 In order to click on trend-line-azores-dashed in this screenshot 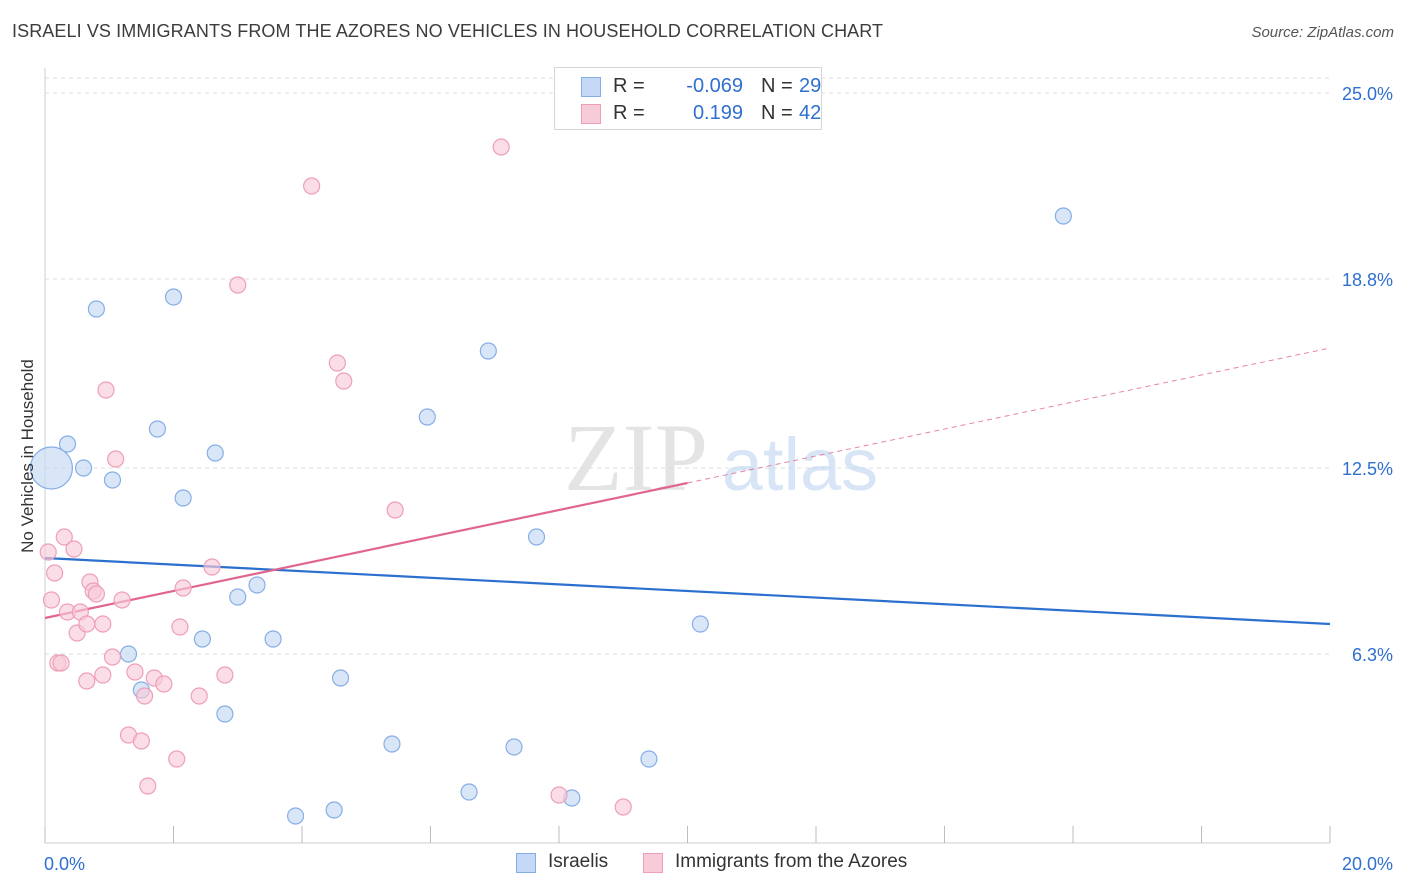, I will do `click(1009, 415)`.